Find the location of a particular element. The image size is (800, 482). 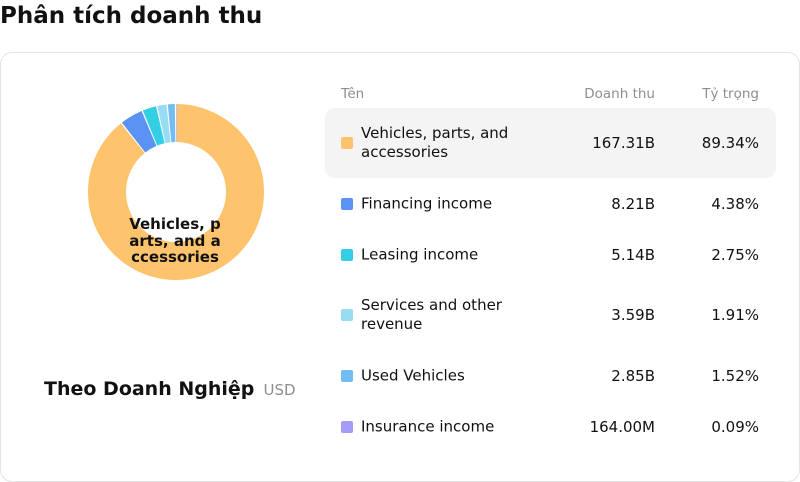

donut-chart is located at coordinates (176, 192).